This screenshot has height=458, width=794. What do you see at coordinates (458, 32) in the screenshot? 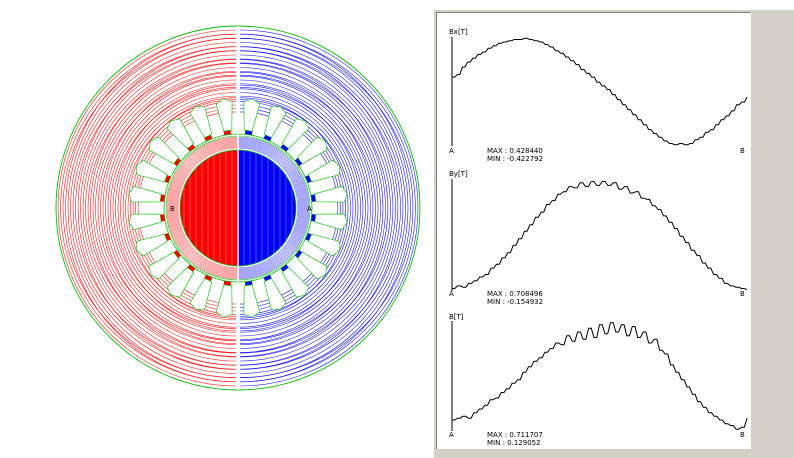
I see `plot-ylabel: Bx[T]` at bounding box center [458, 32].